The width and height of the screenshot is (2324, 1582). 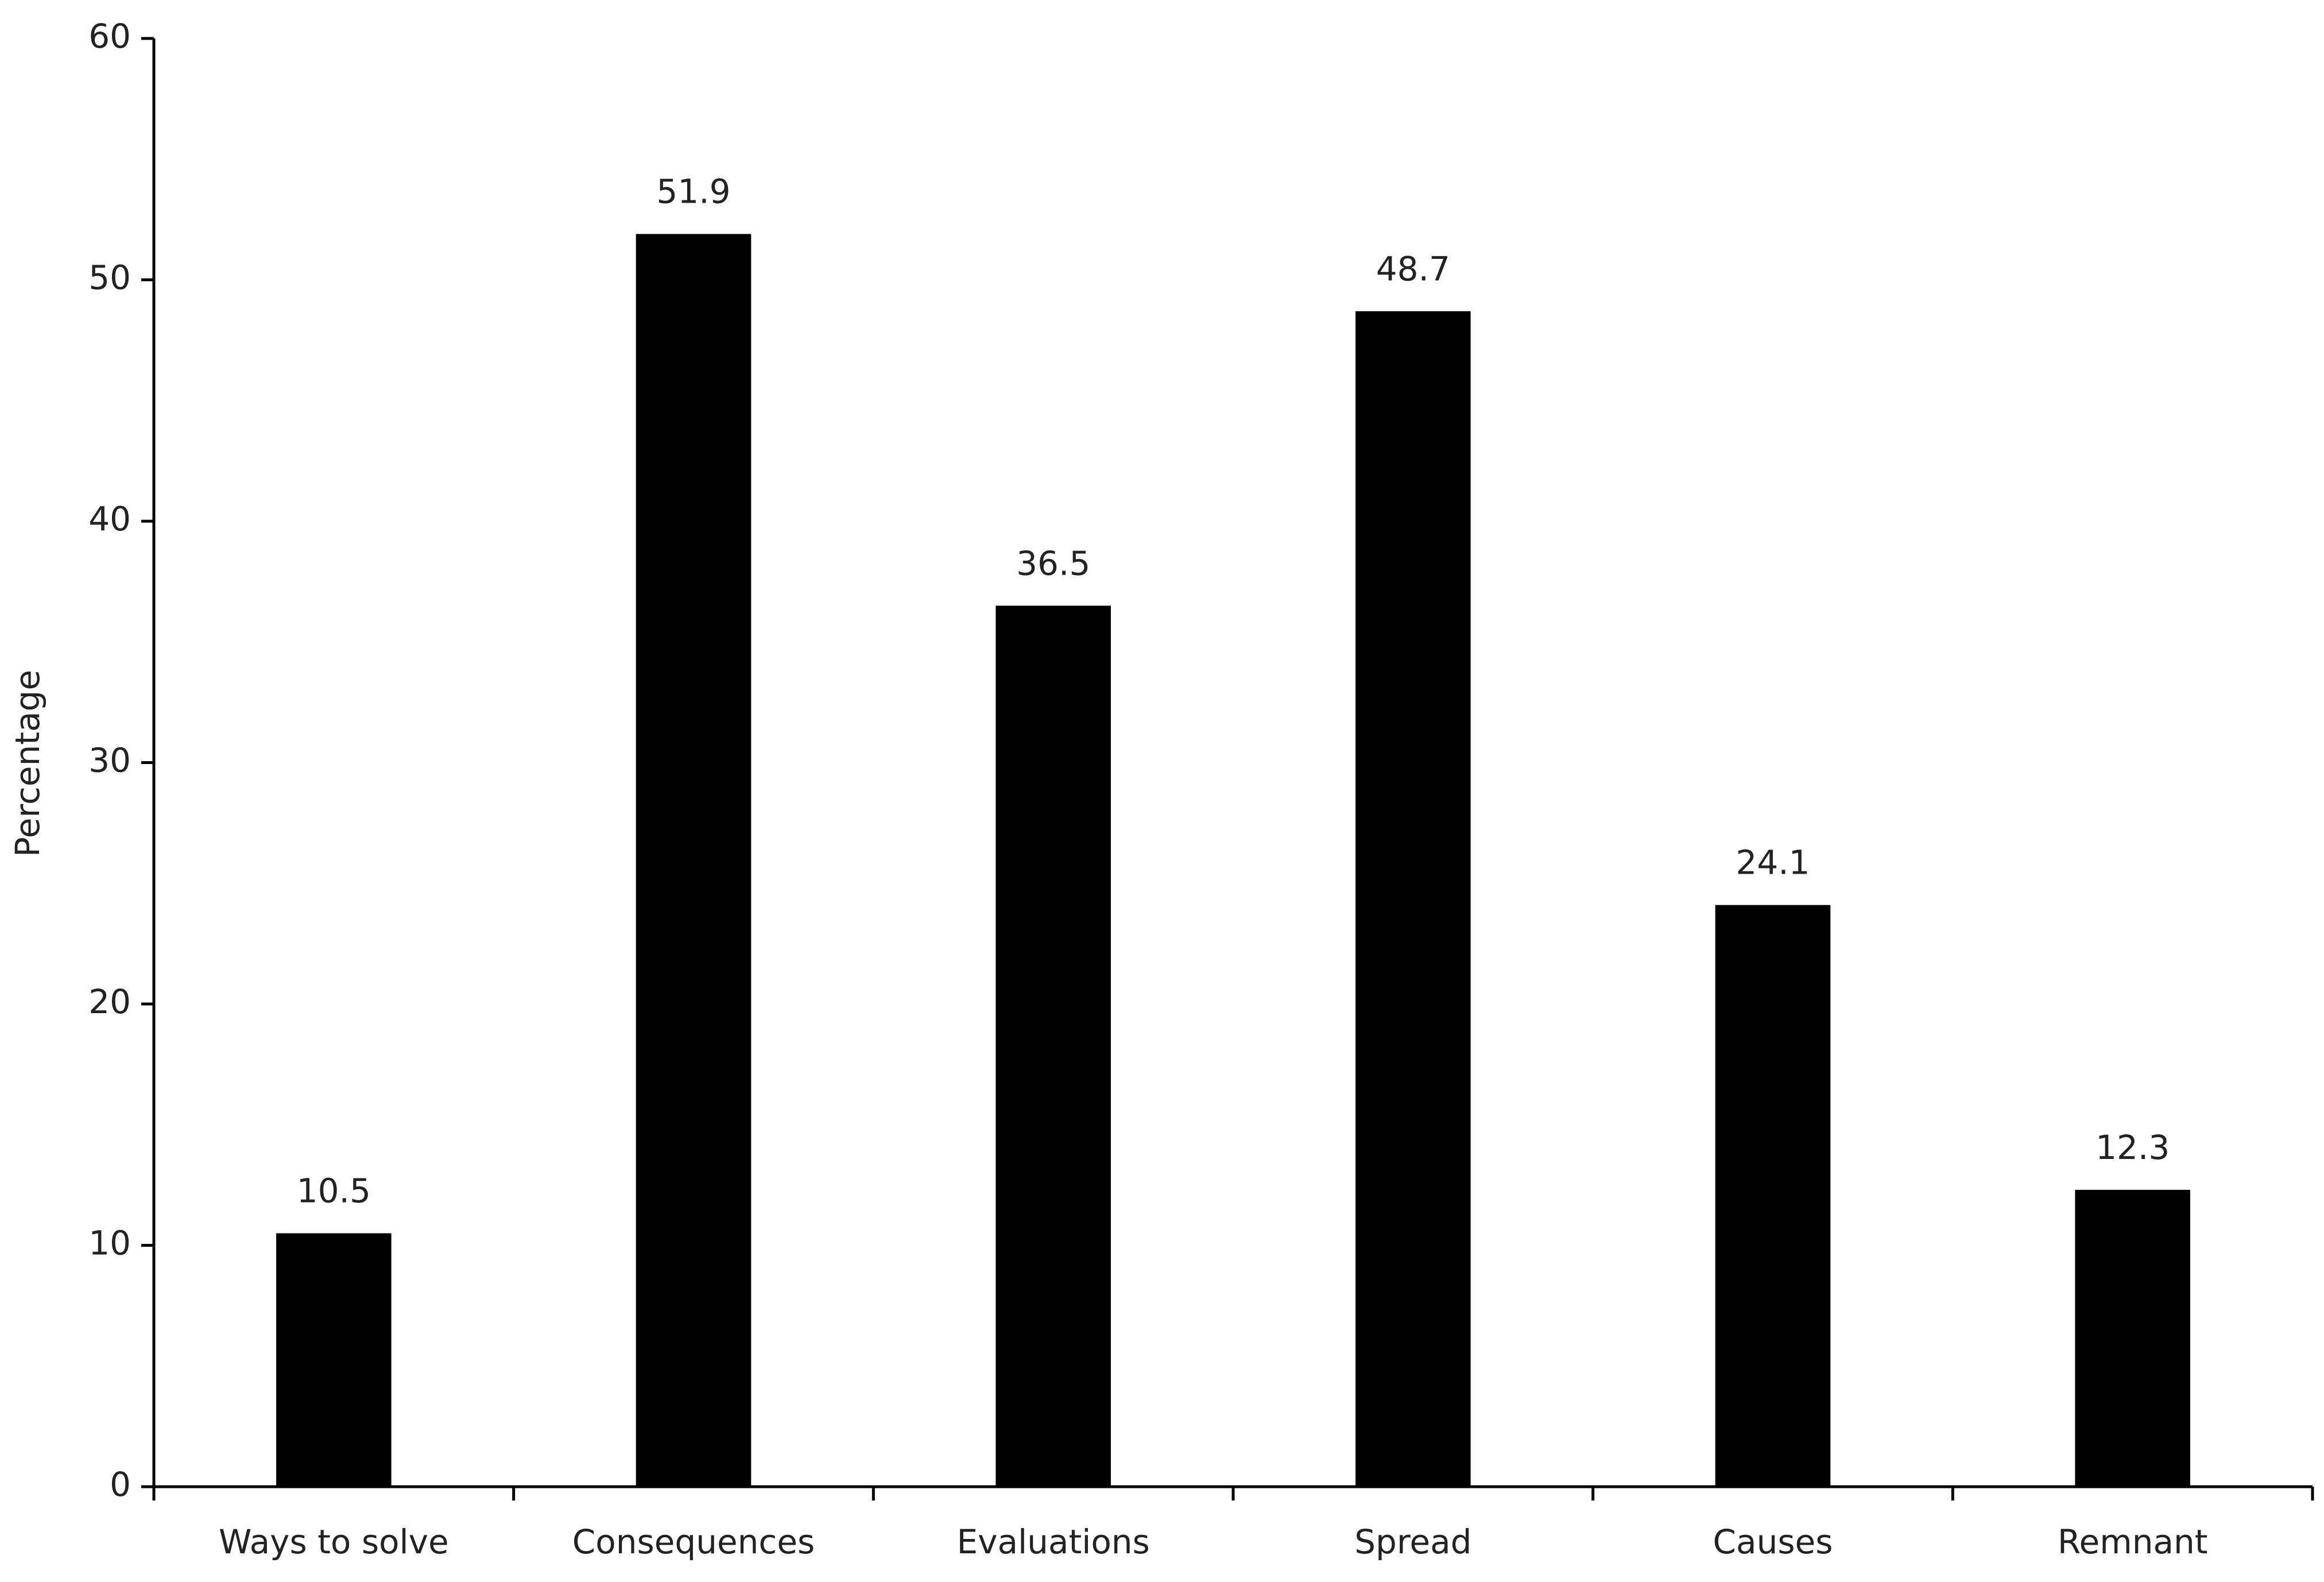 I want to click on x-tick-label: Consequences, so click(x=693, y=1541).